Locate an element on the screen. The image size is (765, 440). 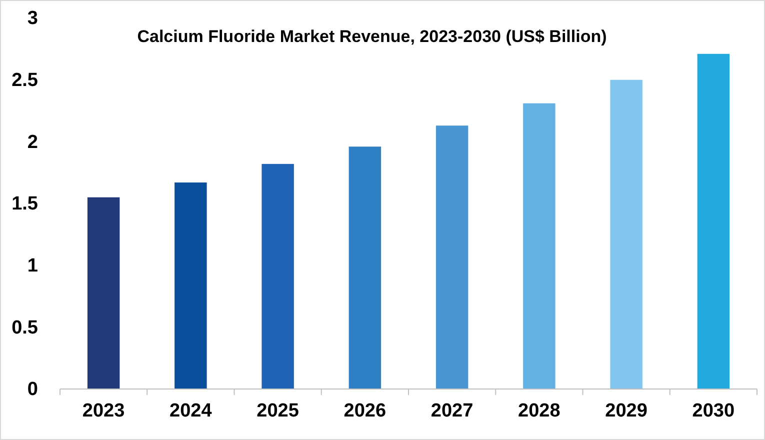
y-tick-label: 1.5 is located at coordinates (25, 204).